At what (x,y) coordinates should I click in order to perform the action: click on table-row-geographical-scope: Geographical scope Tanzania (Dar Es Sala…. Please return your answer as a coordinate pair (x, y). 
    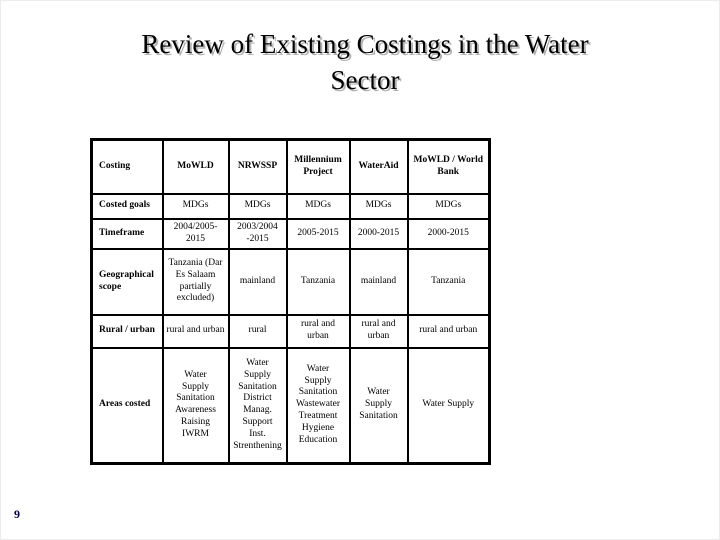
    Looking at the image, I should click on (290, 281).